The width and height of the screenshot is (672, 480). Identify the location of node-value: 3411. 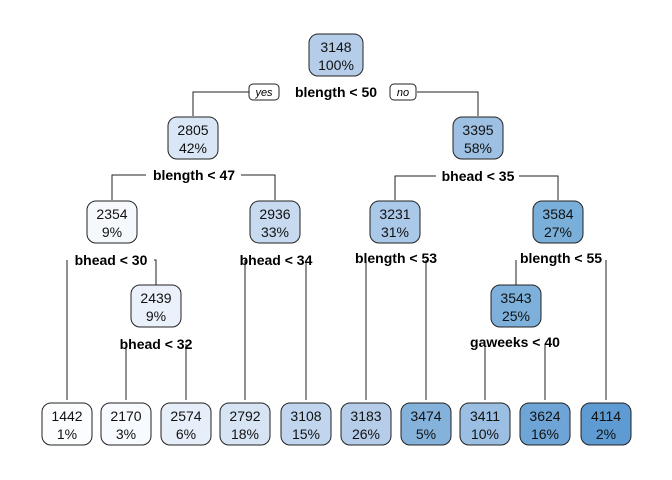
(485, 416).